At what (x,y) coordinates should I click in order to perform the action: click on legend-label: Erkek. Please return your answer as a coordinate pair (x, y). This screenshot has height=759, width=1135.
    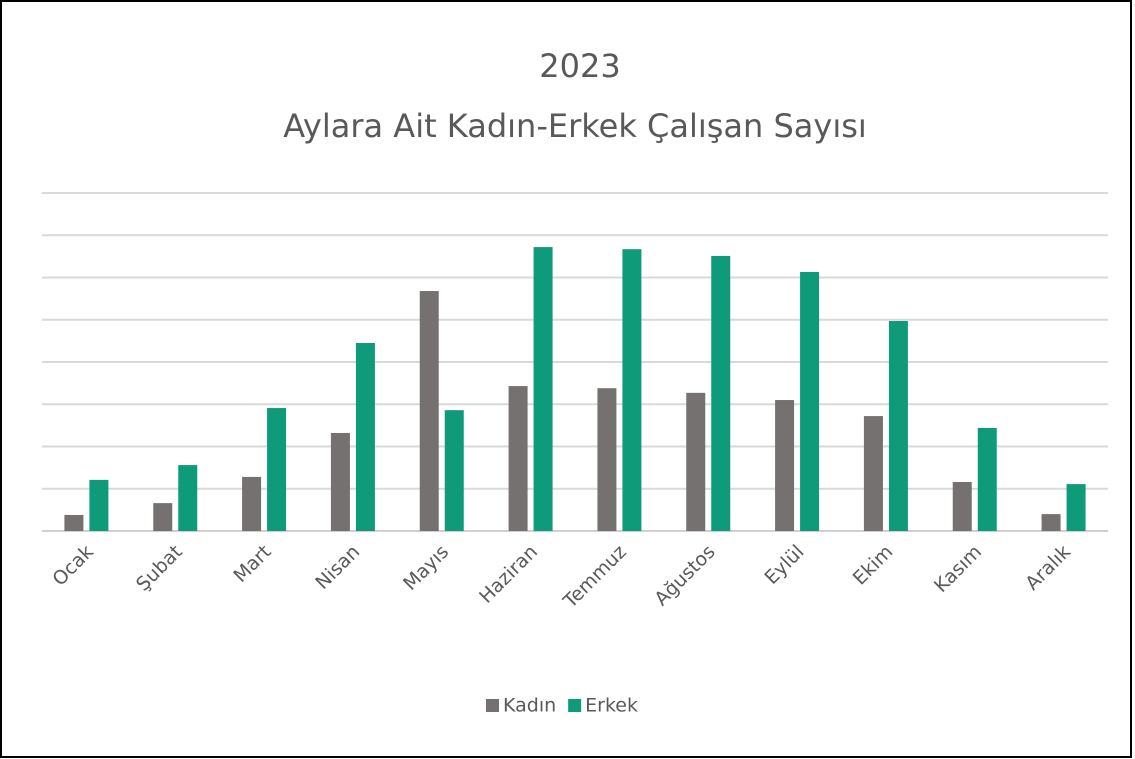
    Looking at the image, I should click on (611, 706).